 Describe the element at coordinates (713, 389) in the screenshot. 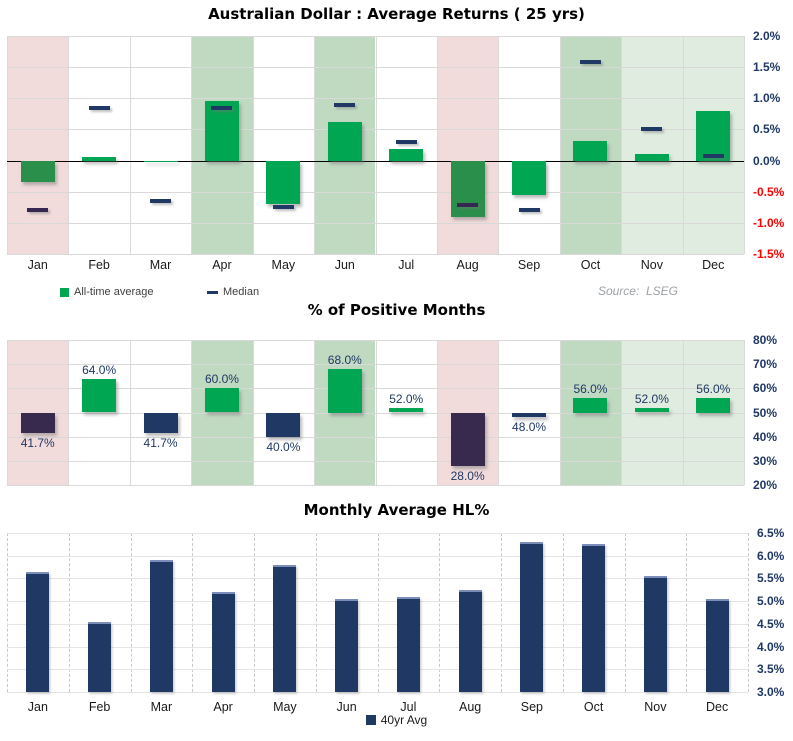

I see `pct-label-dec: 56.0%` at that location.